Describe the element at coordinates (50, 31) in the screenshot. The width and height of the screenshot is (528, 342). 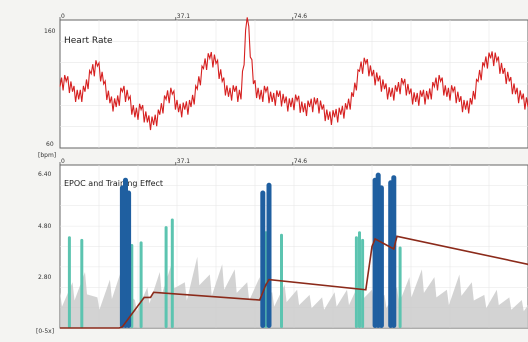
I see `heart-rate-y-max: 160` at that location.